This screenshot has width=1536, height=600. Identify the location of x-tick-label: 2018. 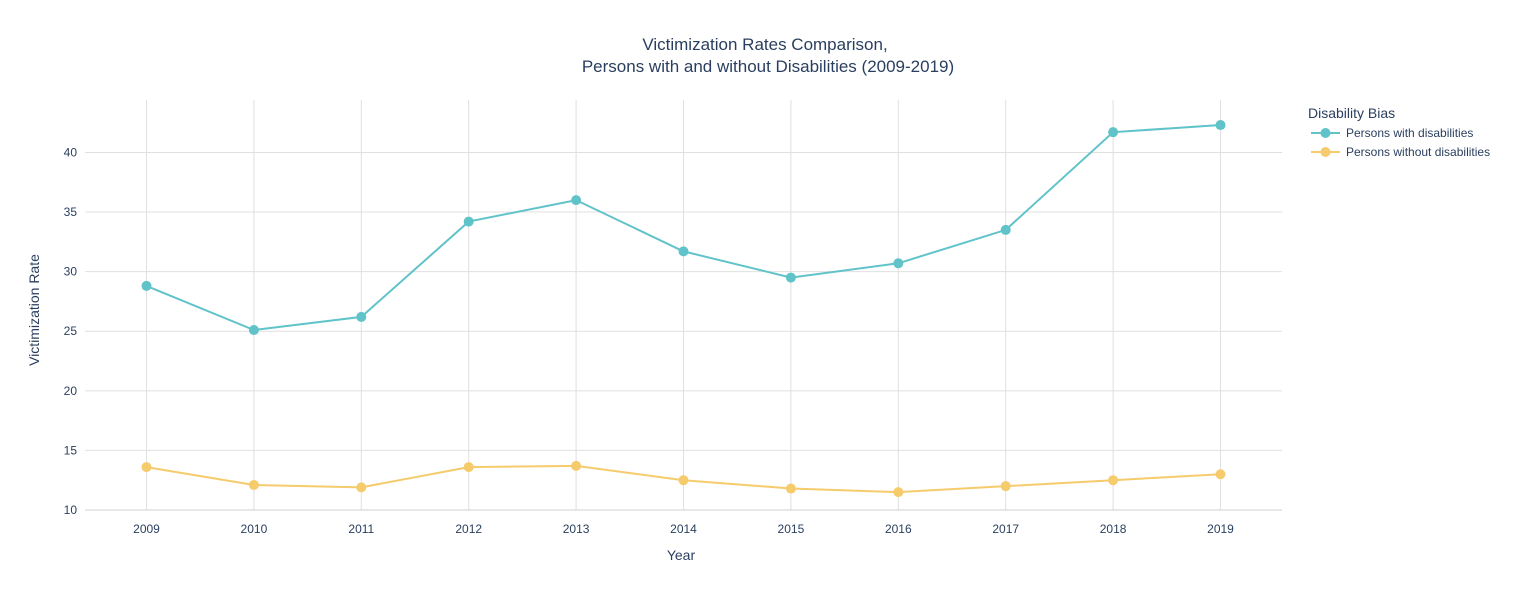
(1113, 529).